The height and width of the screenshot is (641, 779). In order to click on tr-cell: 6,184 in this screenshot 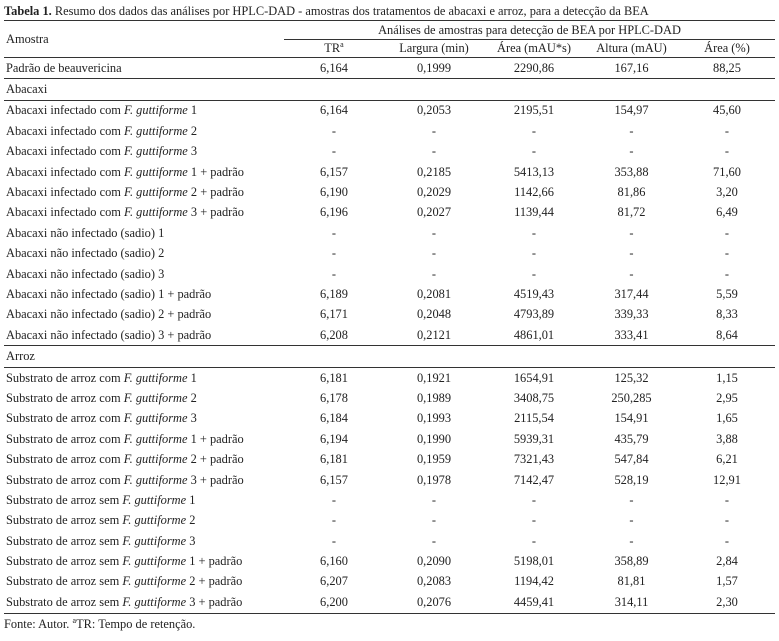, I will do `click(334, 418)`.